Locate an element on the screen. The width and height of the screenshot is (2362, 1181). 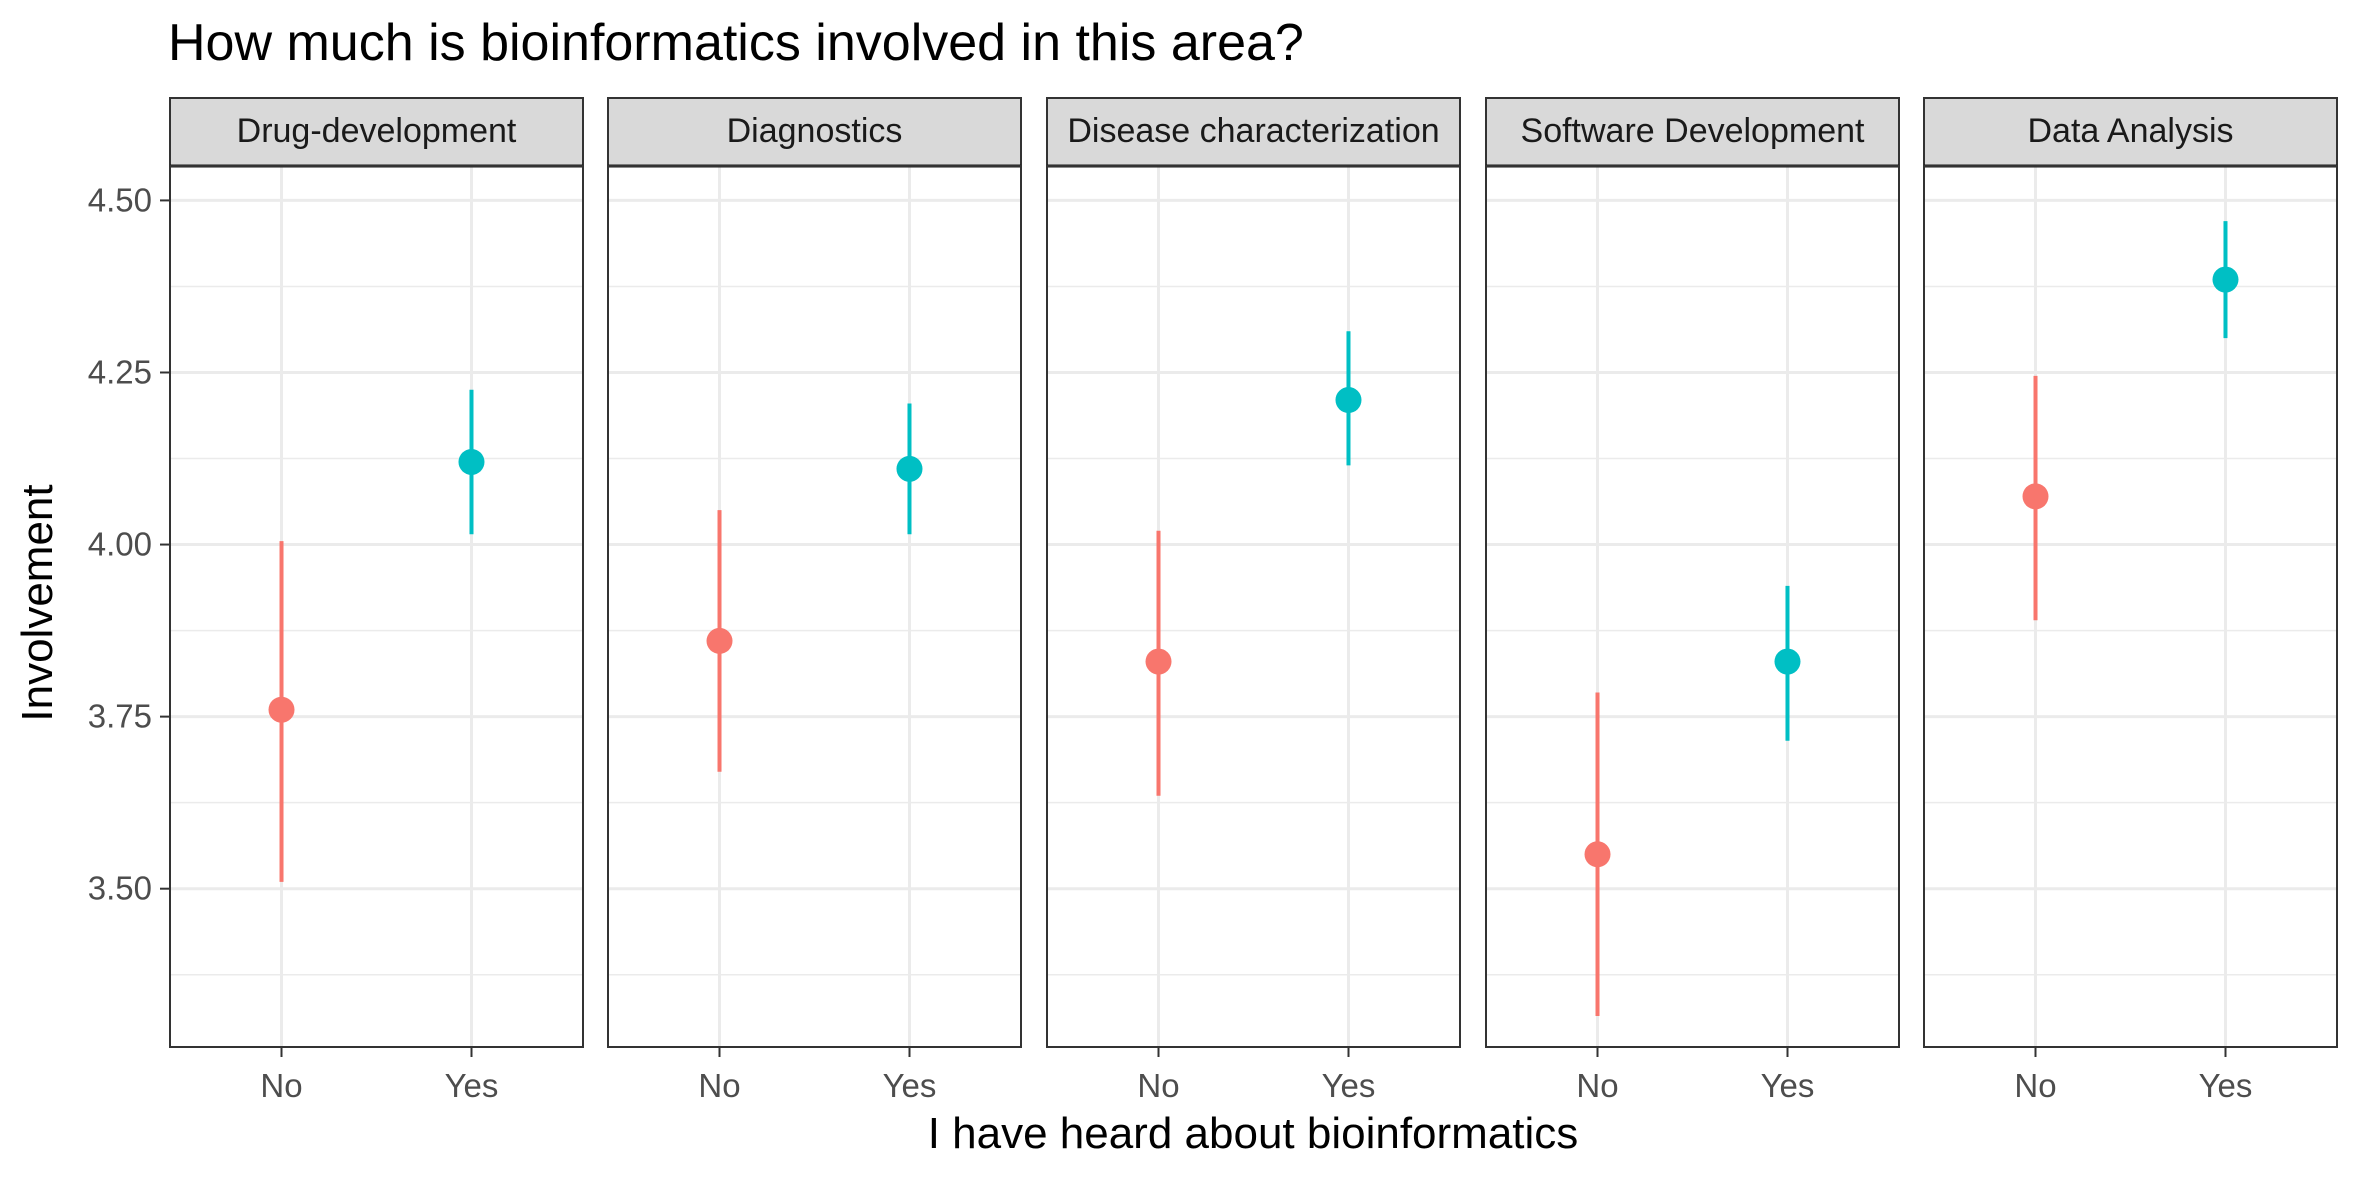
facet-label: Drug-development is located at coordinates (377, 131).